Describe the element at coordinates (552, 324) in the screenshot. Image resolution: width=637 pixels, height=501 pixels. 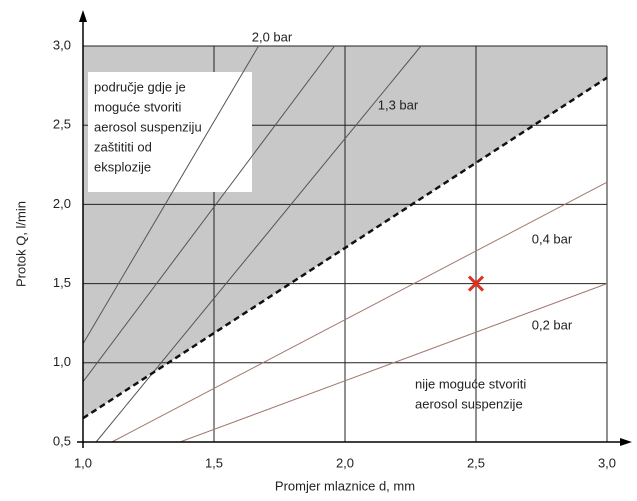
I see `series-label: 0,2 bar` at that location.